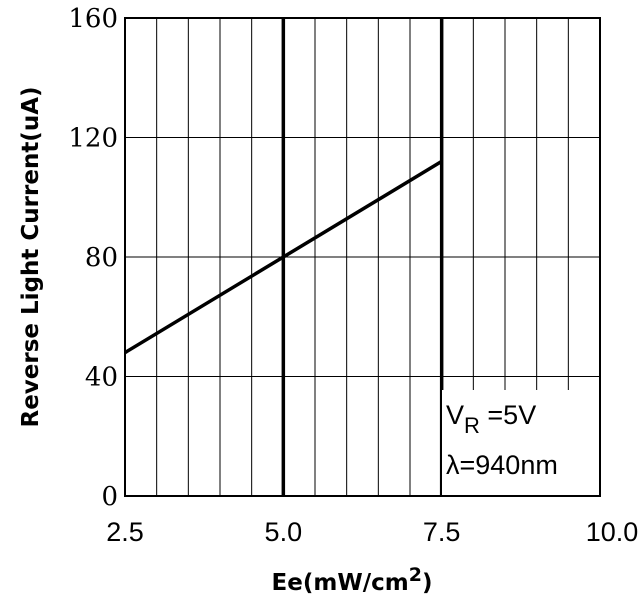 The image size is (640, 603). What do you see at coordinates (284, 532) in the screenshot?
I see `x-tick-label: 5.0` at bounding box center [284, 532].